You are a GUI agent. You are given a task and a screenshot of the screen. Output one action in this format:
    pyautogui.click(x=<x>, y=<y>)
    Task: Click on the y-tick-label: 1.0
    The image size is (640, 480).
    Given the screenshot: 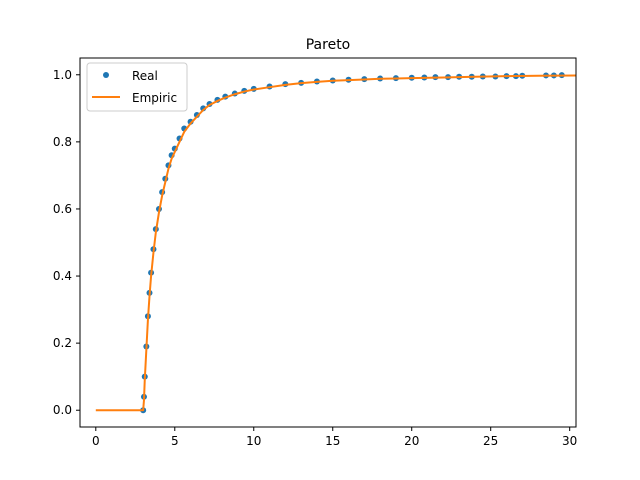 What is the action you would take?
    pyautogui.click(x=62, y=75)
    